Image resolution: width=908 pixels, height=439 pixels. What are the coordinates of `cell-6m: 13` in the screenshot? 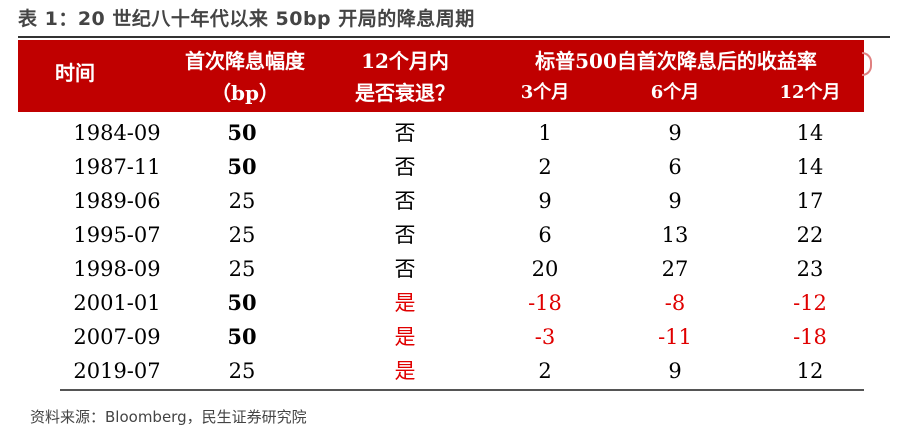 It's located at (675, 235).